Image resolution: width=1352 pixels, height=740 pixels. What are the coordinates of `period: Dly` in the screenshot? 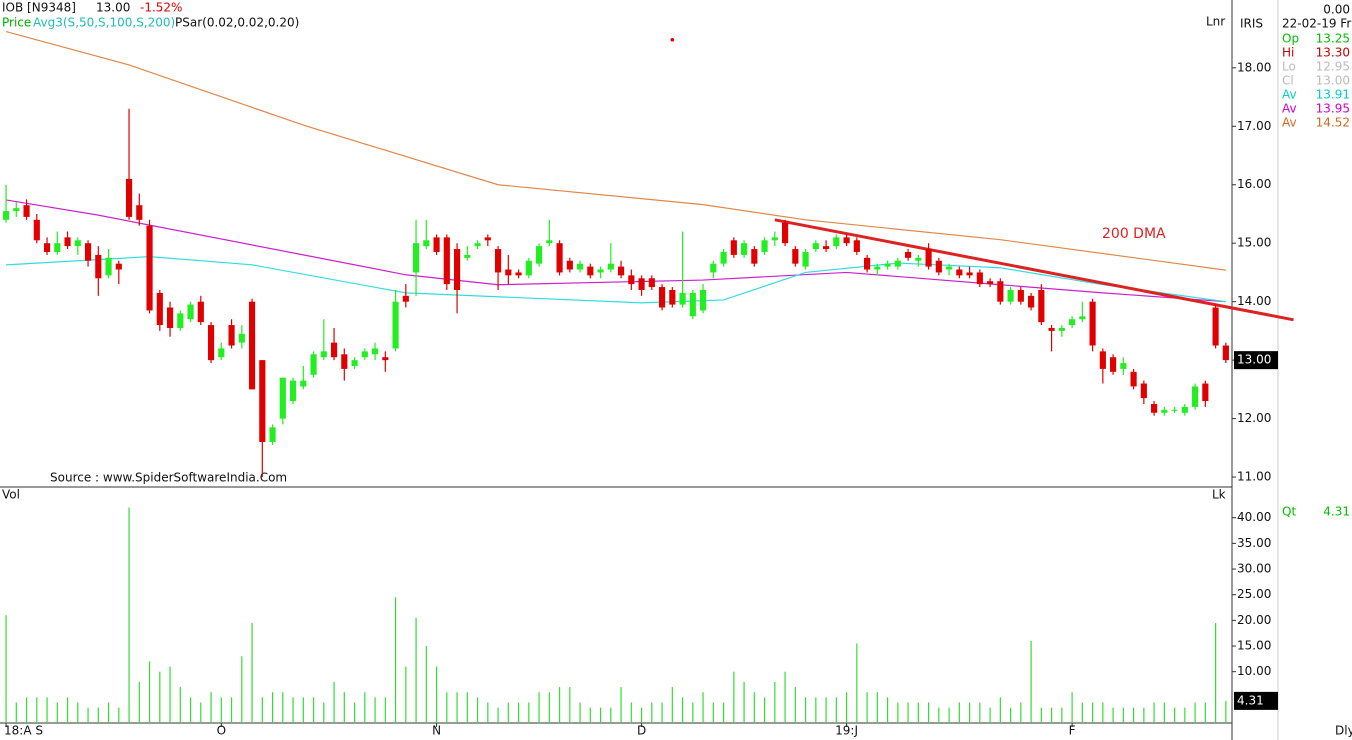 It's located at (1343, 731).